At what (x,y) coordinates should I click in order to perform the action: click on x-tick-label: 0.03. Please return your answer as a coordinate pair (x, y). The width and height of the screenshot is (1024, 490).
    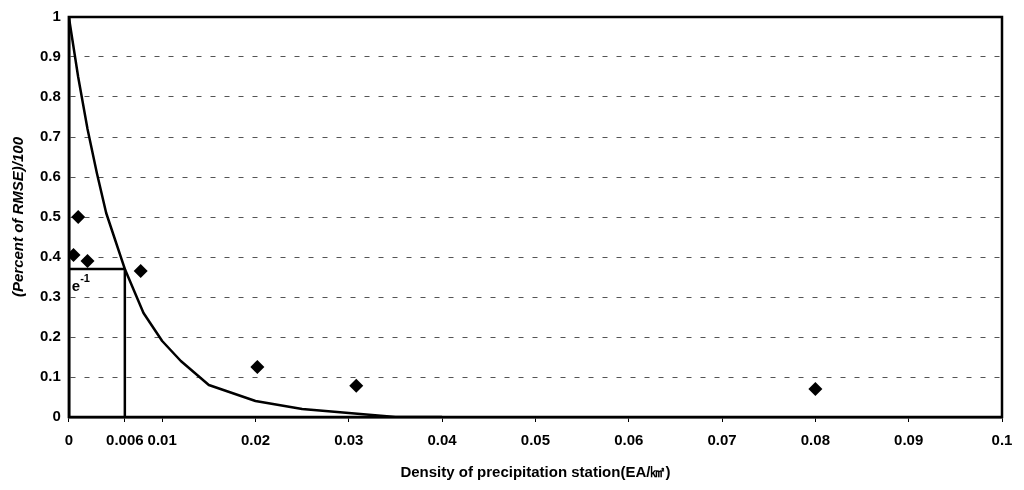
    Looking at the image, I should click on (349, 440).